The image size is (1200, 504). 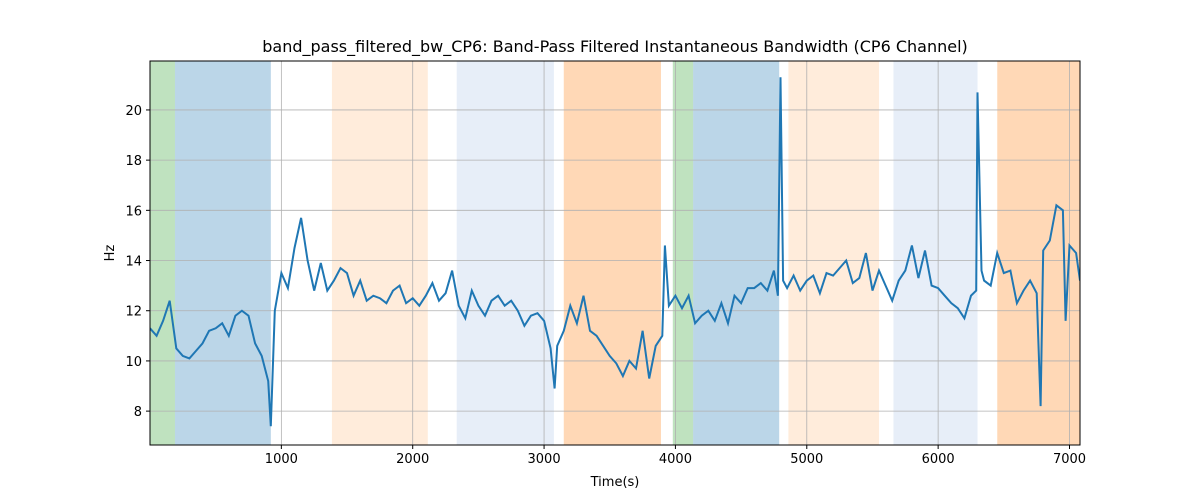 What do you see at coordinates (133, 312) in the screenshot?
I see `y-tick-label: 12` at bounding box center [133, 312].